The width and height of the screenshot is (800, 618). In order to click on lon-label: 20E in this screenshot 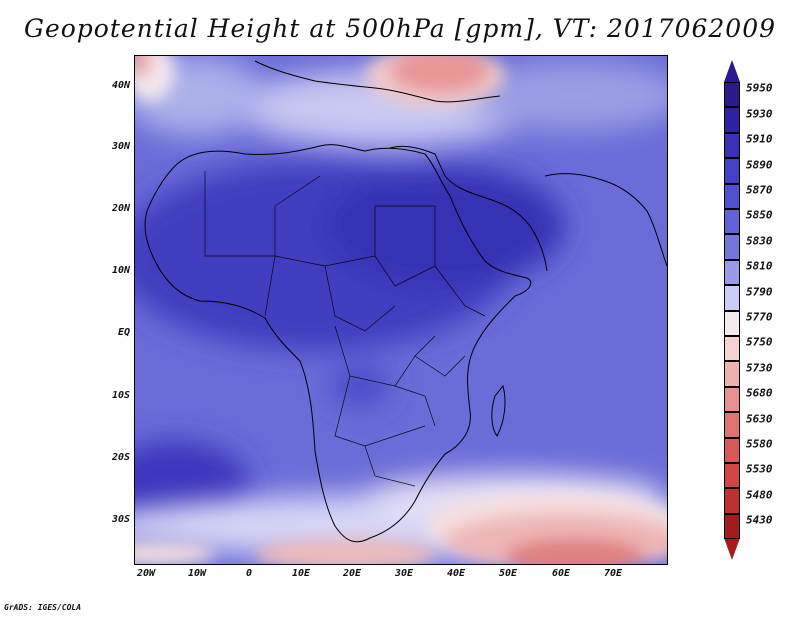, I will do `click(352, 573)`.